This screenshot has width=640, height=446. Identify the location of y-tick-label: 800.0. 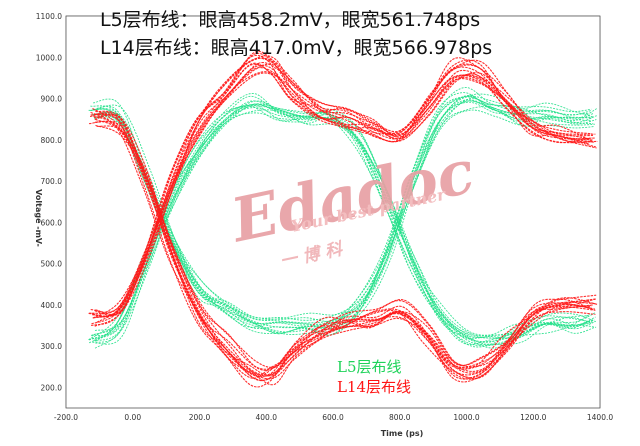
(52, 140).